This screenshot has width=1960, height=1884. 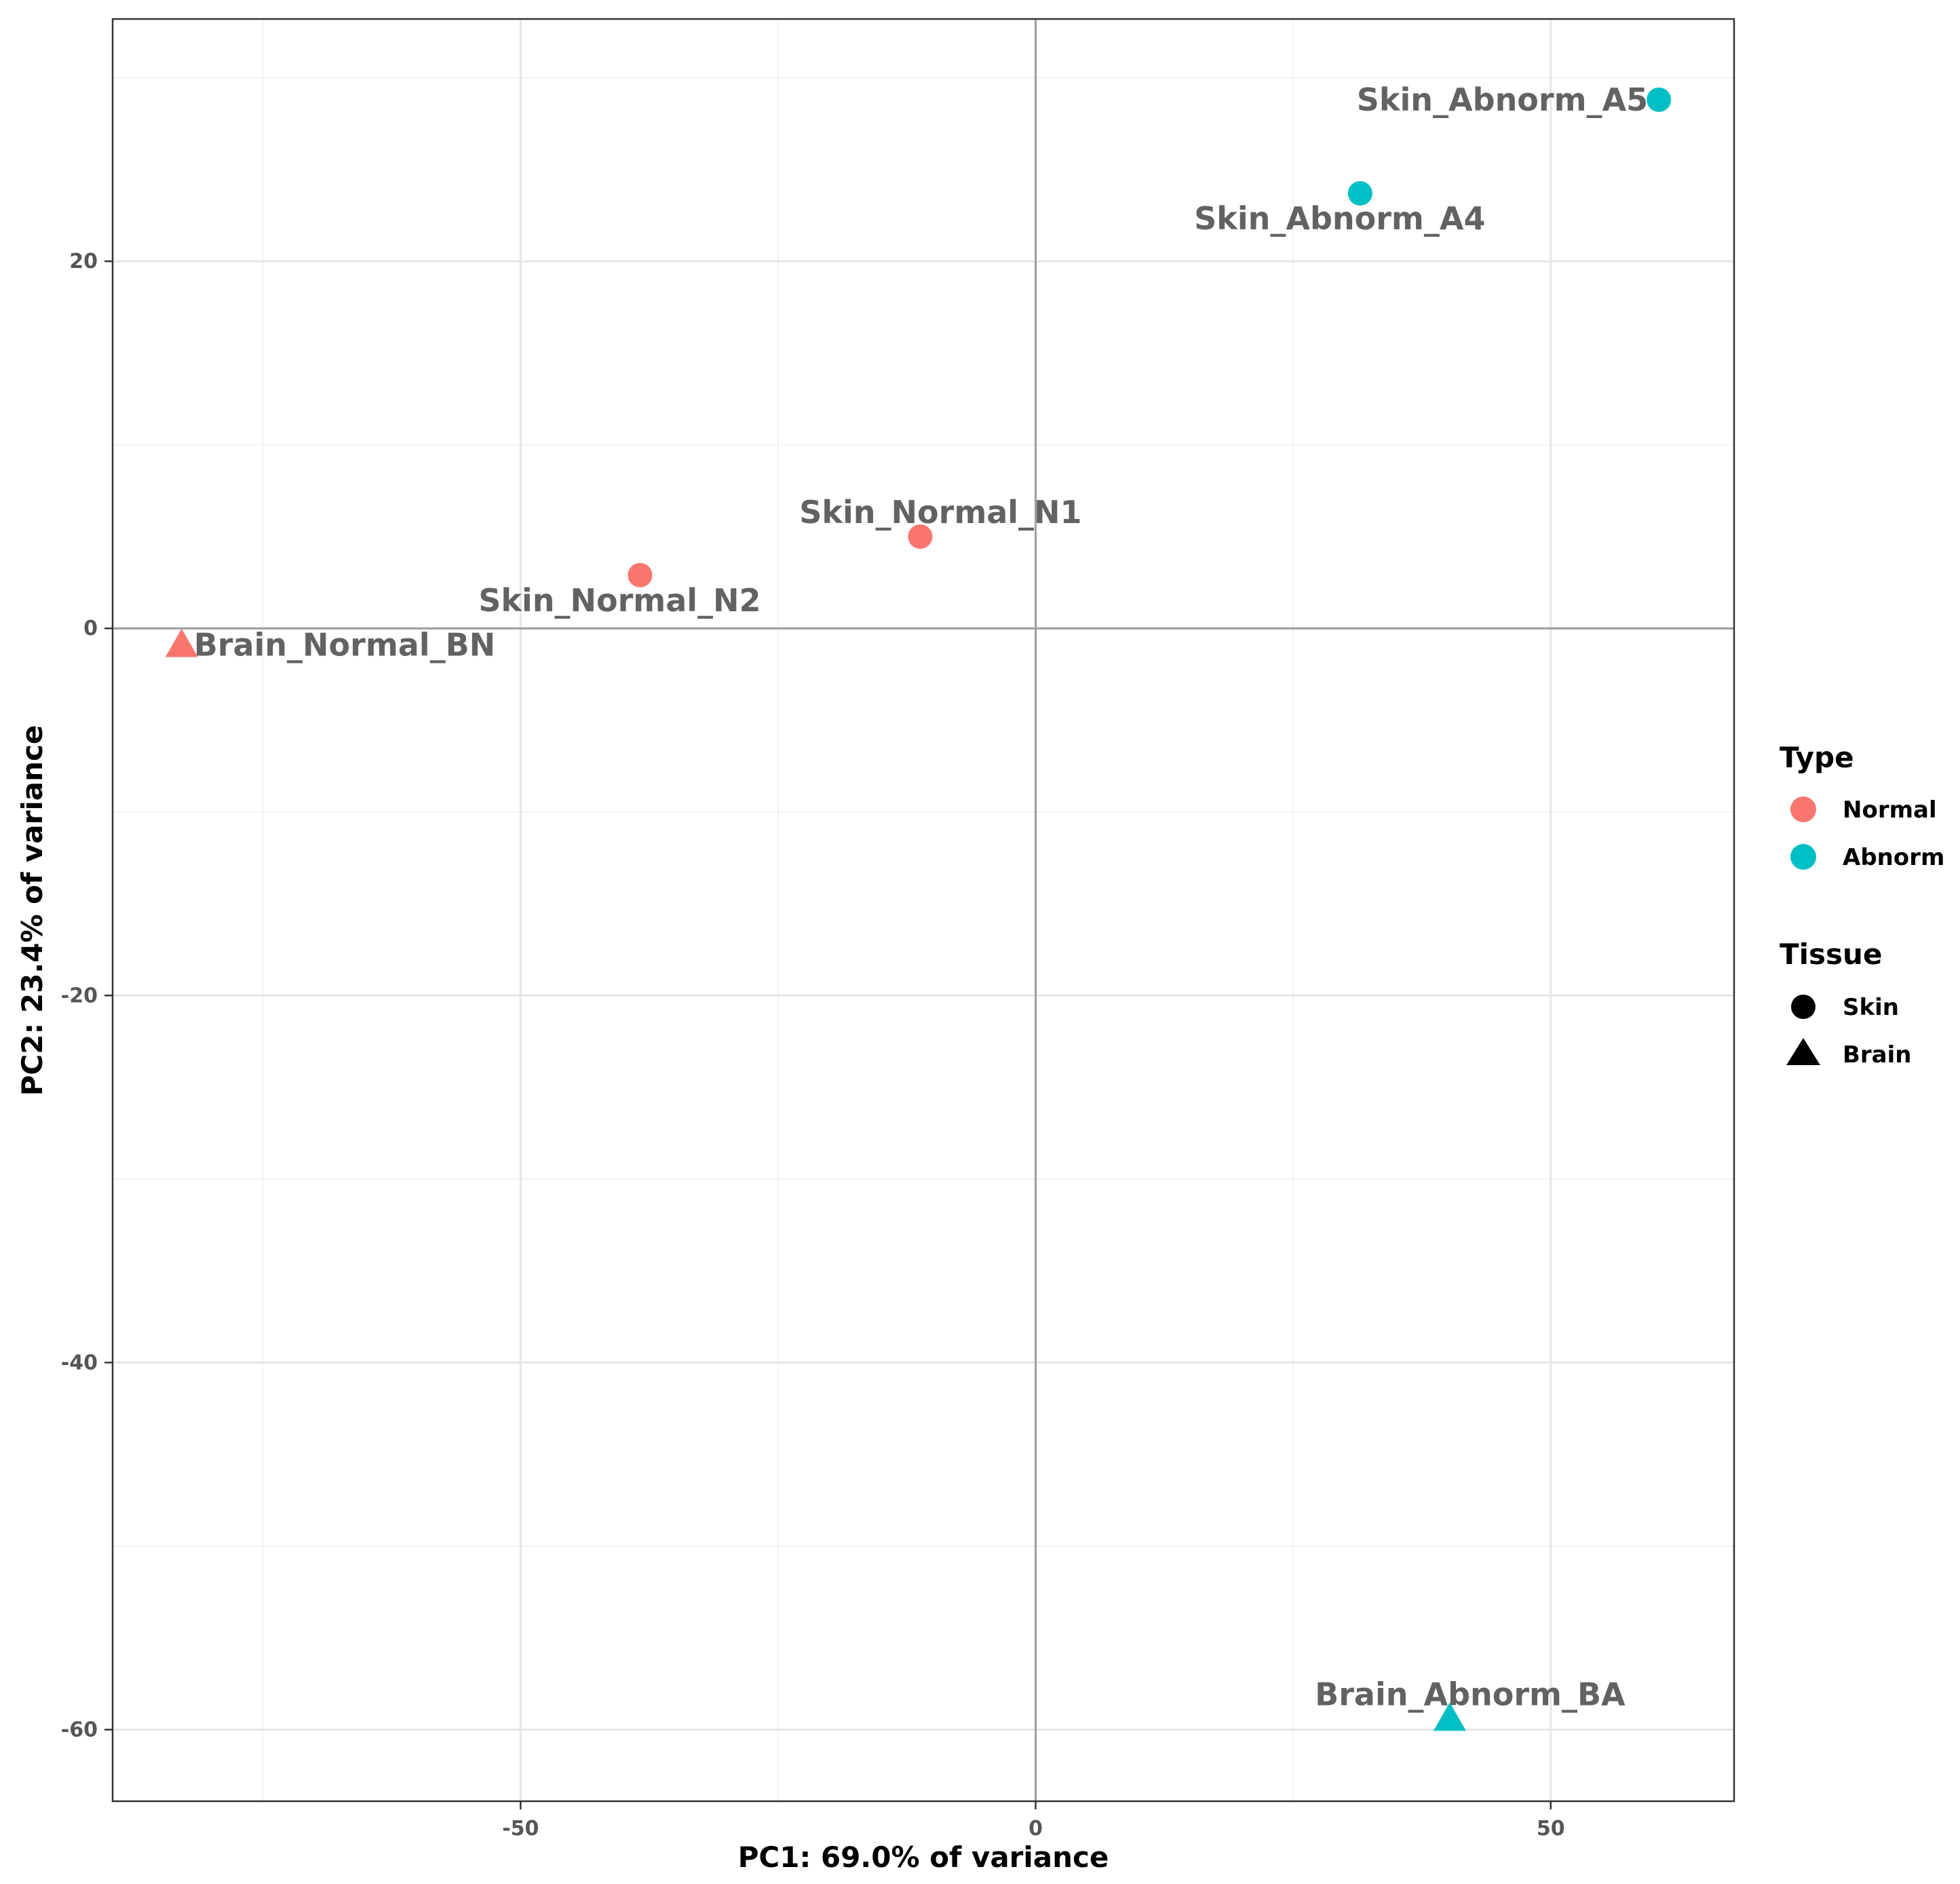 What do you see at coordinates (1036, 1829) in the screenshot?
I see `x-tick-label: 0` at bounding box center [1036, 1829].